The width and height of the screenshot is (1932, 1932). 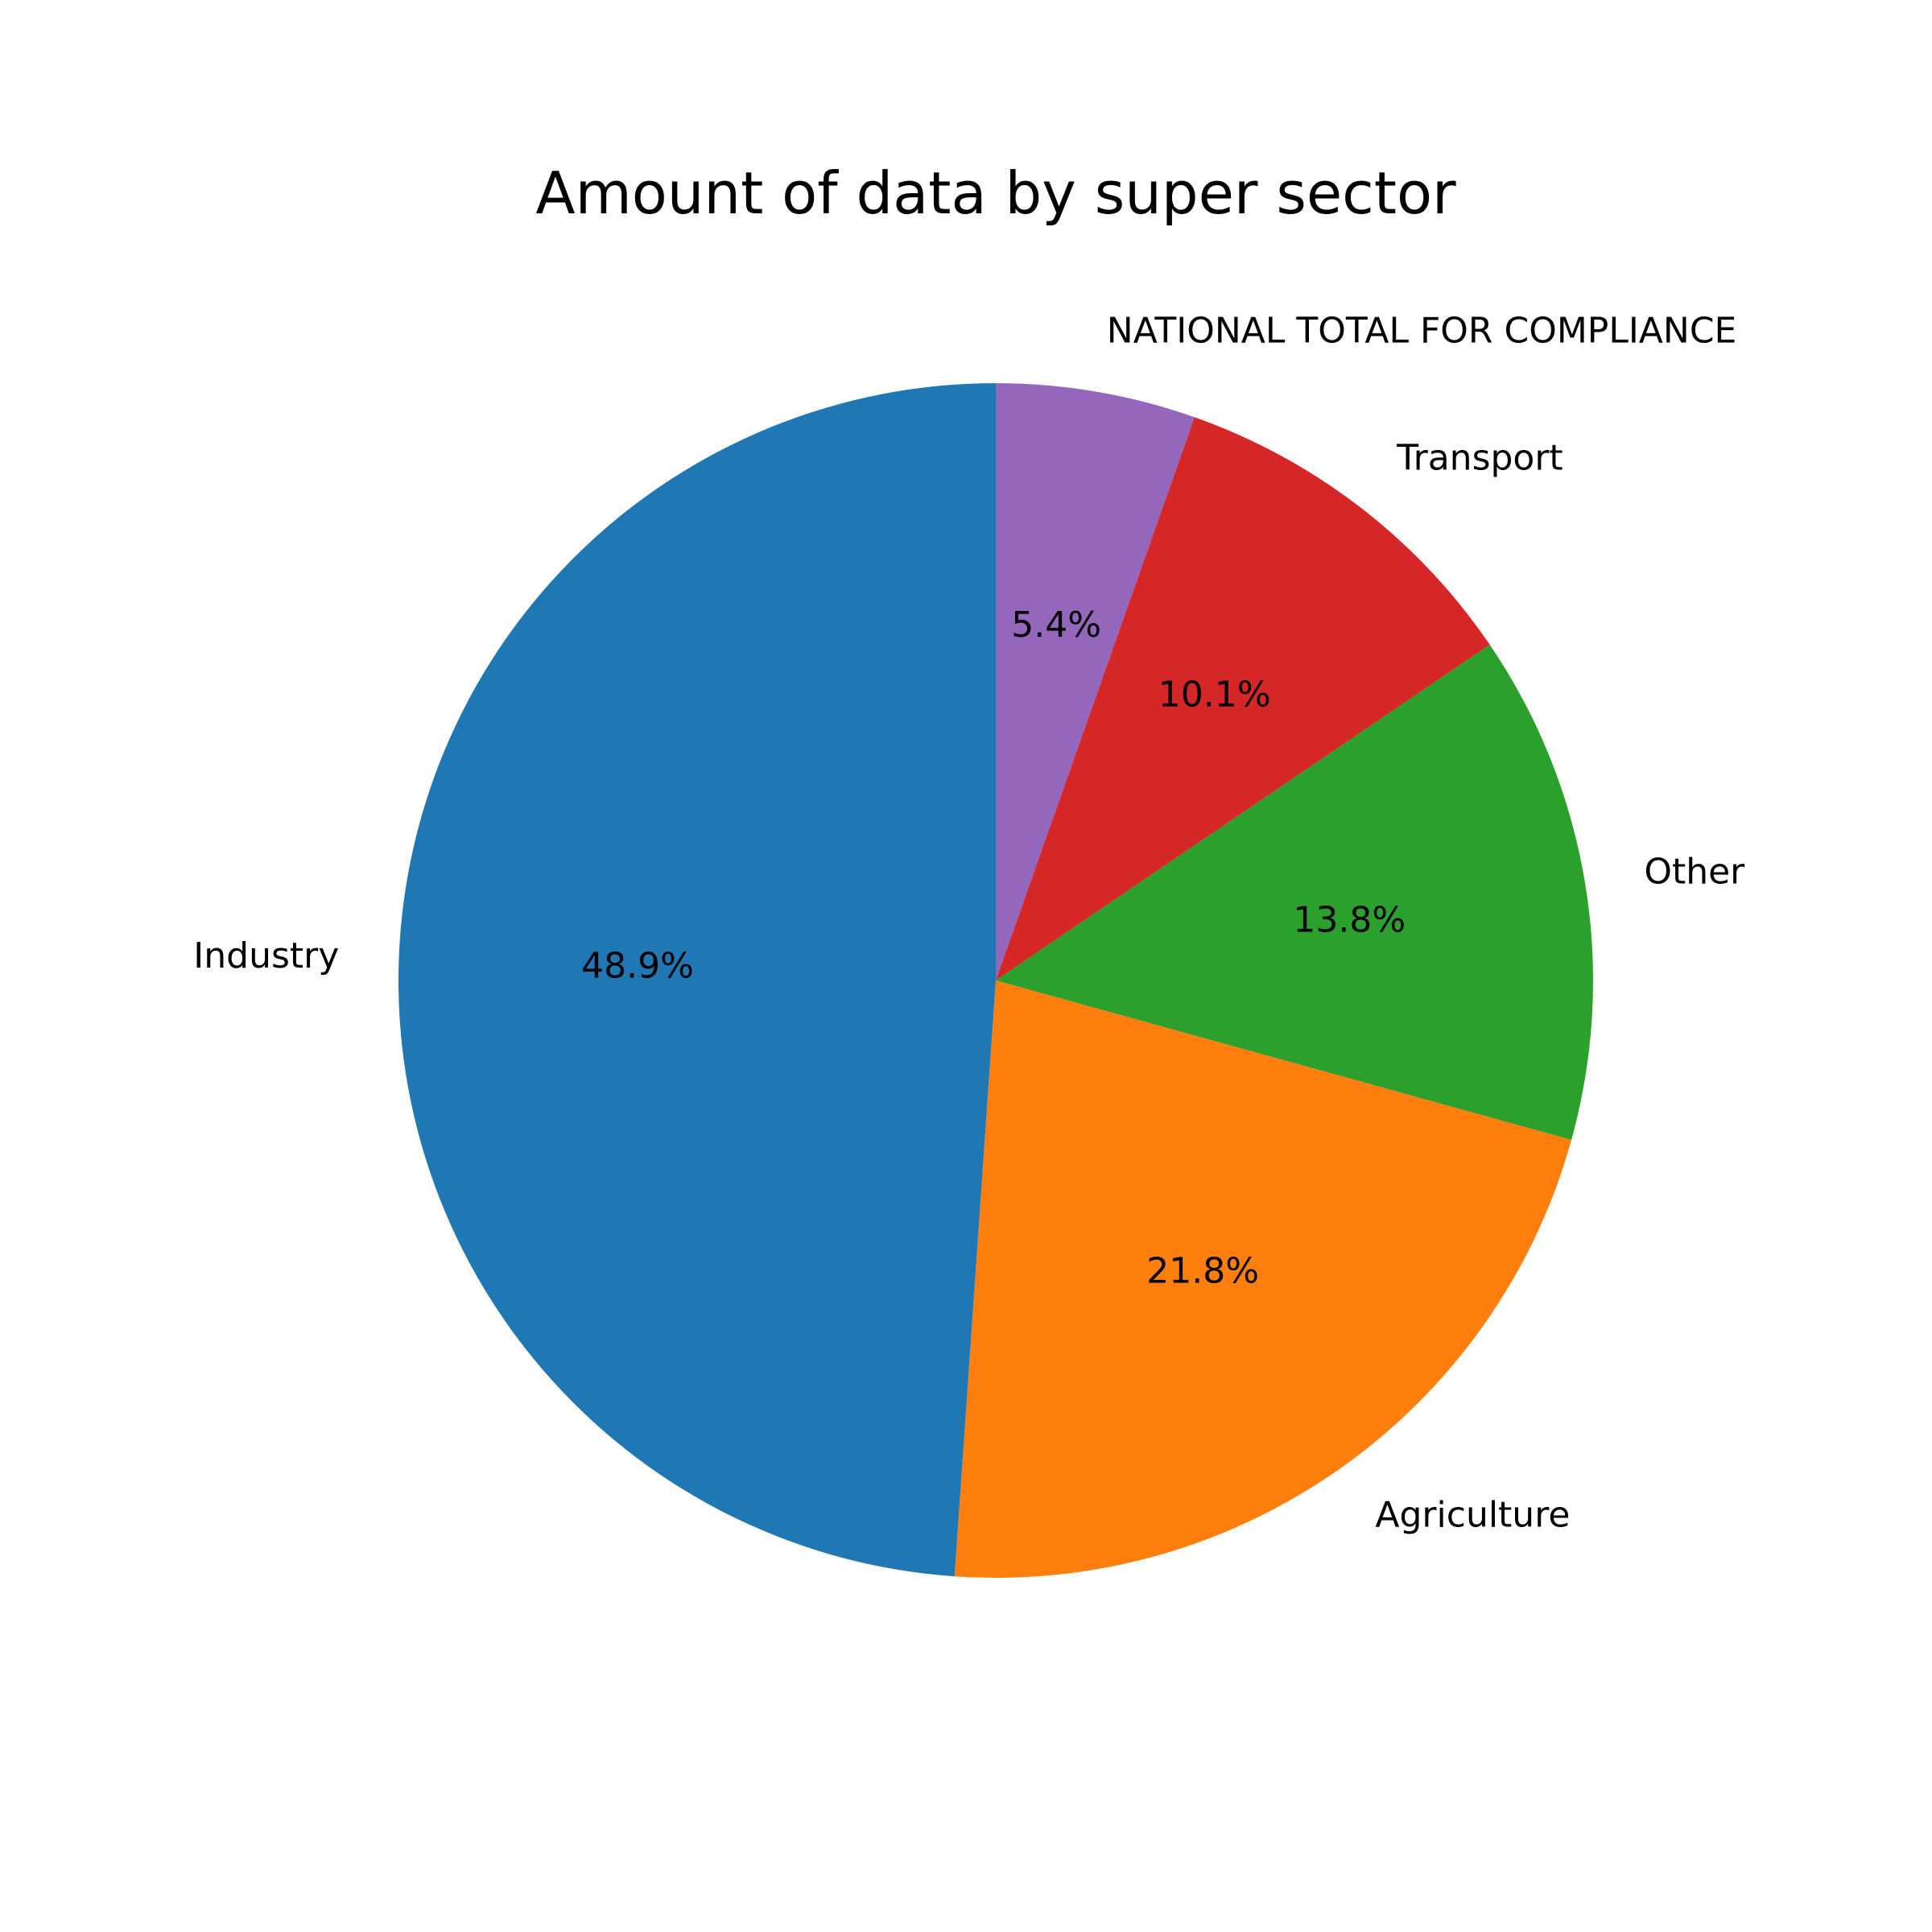 What do you see at coordinates (1422, 331) in the screenshot?
I see `slice-label-national-total-for-compliance: NATIONAL TOTAL FOR COMPLIANCE` at bounding box center [1422, 331].